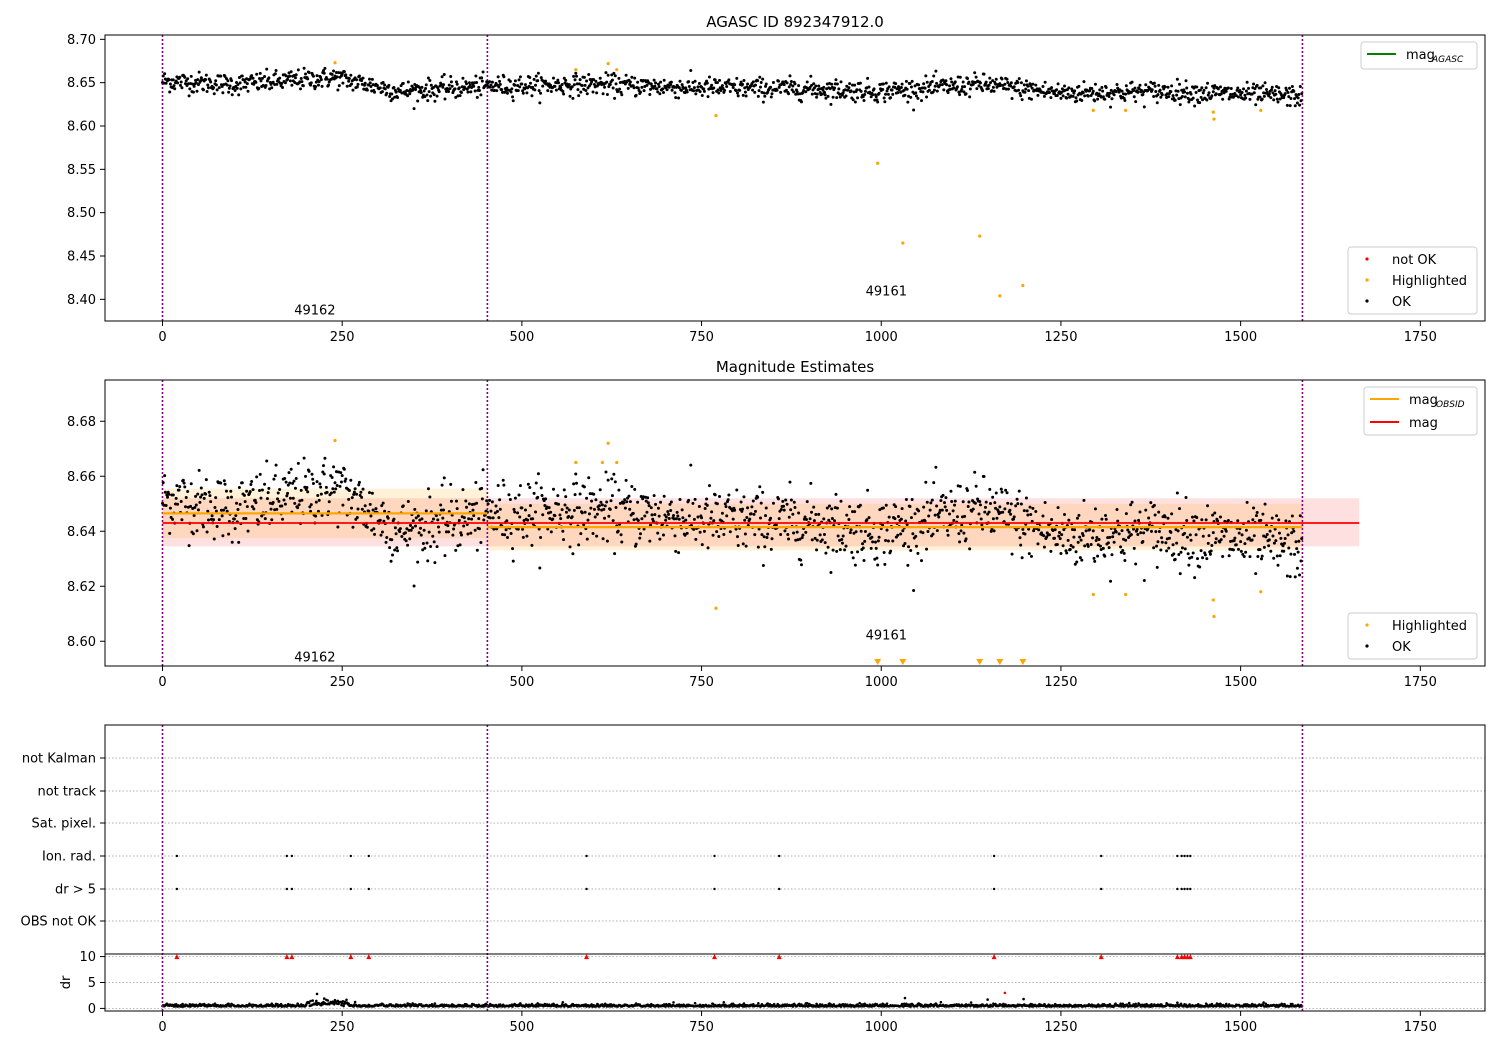  What do you see at coordinates (881, 1027) in the screenshot?
I see `x-tick-label: 1000` at bounding box center [881, 1027].